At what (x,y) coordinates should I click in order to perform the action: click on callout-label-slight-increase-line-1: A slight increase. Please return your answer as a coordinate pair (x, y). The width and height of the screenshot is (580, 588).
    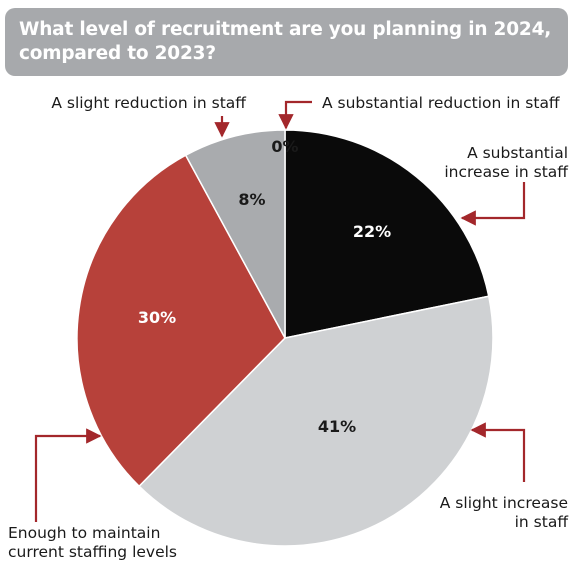
    Looking at the image, I should click on (504, 503).